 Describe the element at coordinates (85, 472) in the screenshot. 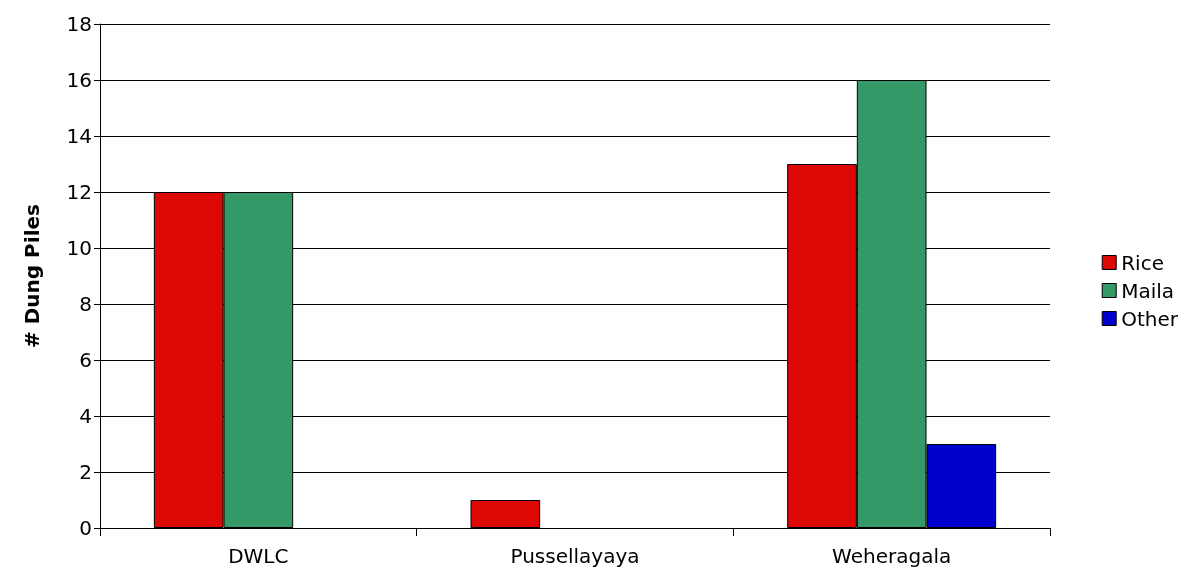

I see `y-tick-label: 2` at that location.